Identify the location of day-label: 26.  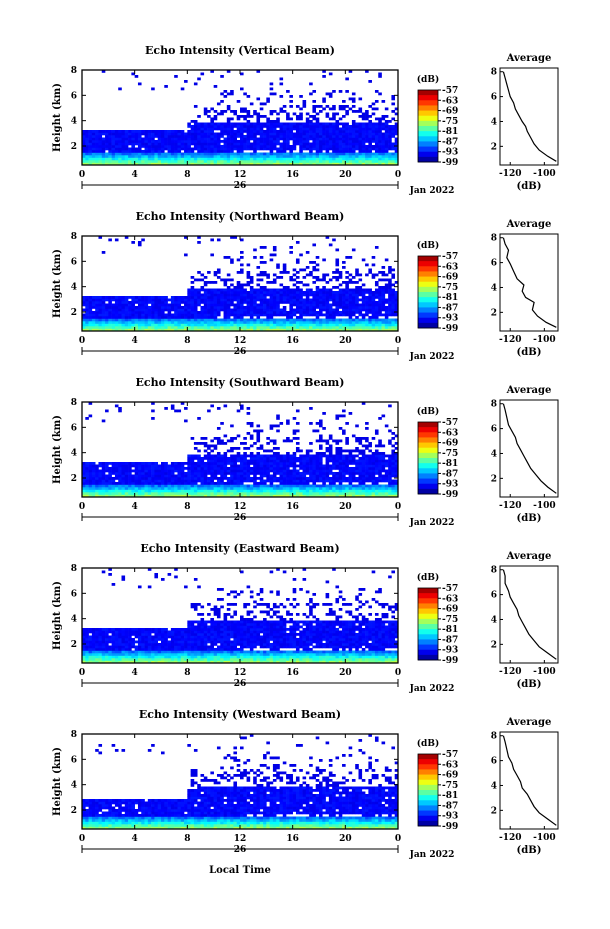
(240, 352).